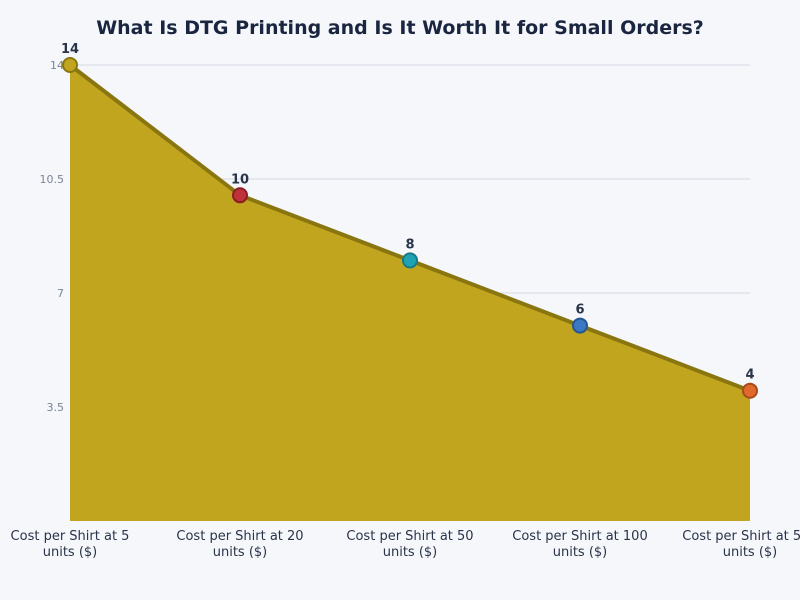 The height and width of the screenshot is (600, 800). I want to click on data-label: 14, so click(70, 49).